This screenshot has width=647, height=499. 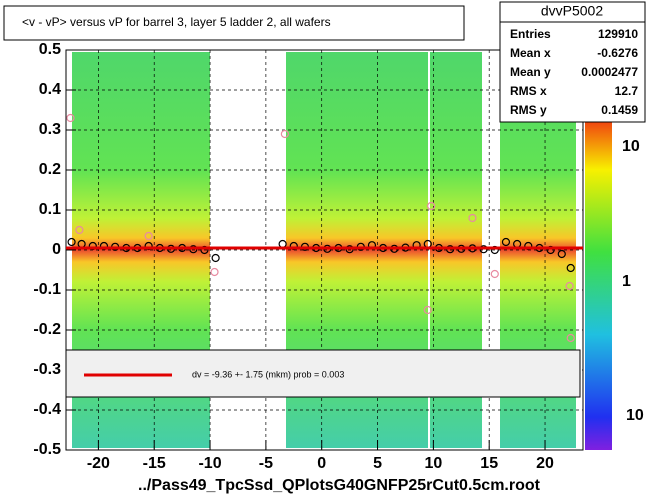 What do you see at coordinates (47, 369) in the screenshot?
I see `y-tick-label: -0.3` at bounding box center [47, 369].